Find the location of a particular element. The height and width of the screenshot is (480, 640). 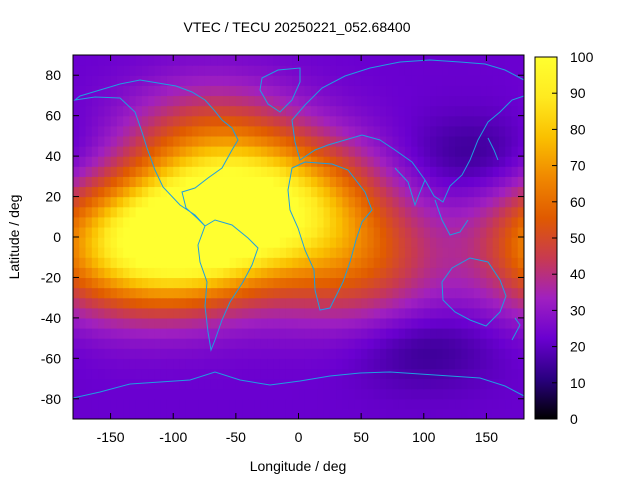

colorbar-tick-label: 70 is located at coordinates (578, 166).